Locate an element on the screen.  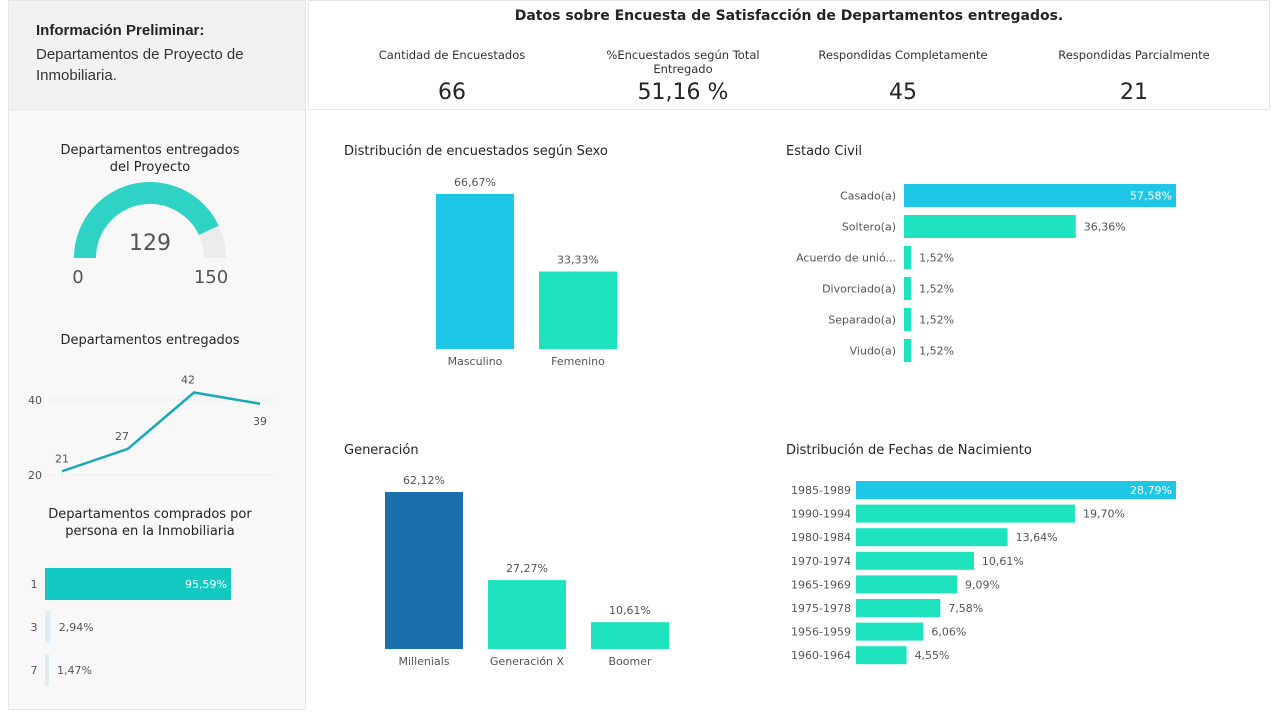
category-label: 1956-1959 is located at coordinates (821, 632).